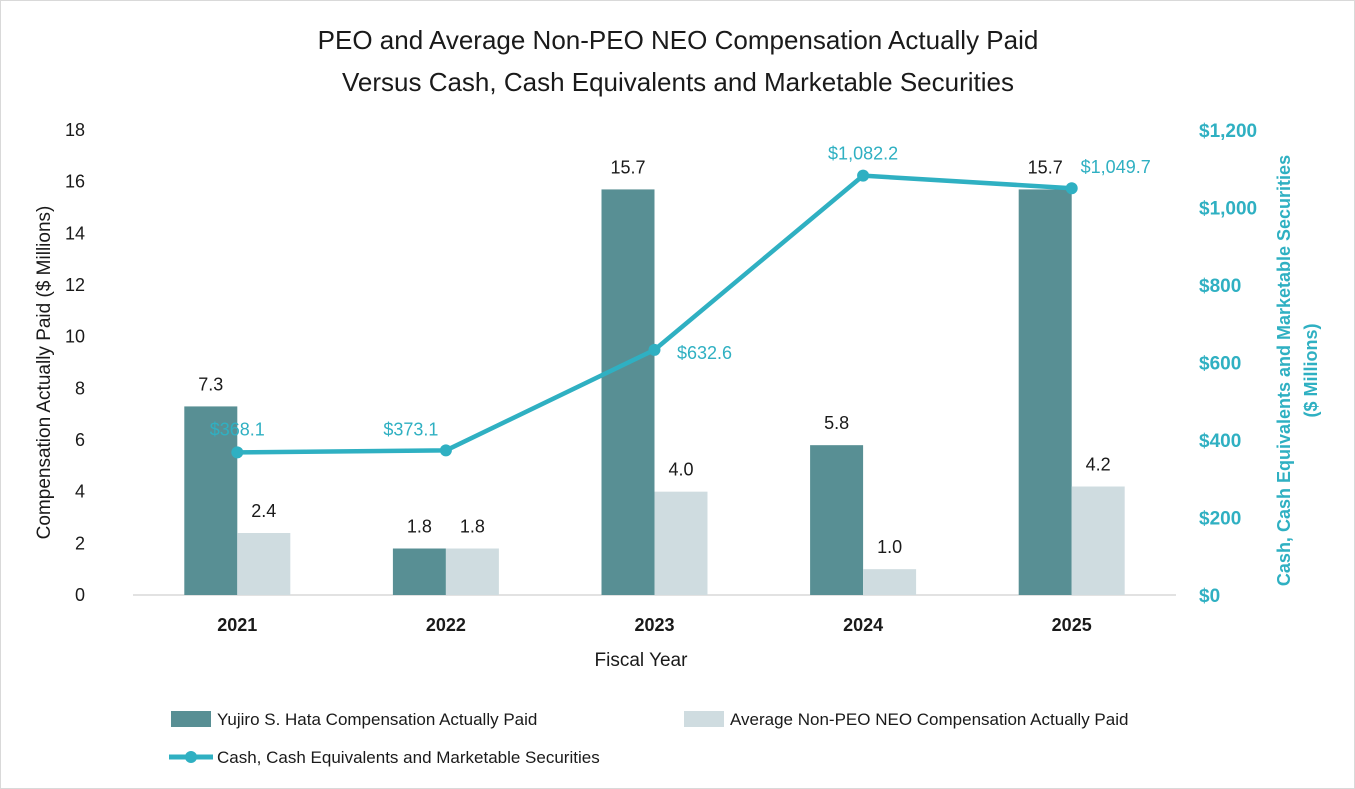 This screenshot has height=789, width=1355. What do you see at coordinates (75, 233) in the screenshot?
I see `y-left-tick-label: 14` at bounding box center [75, 233].